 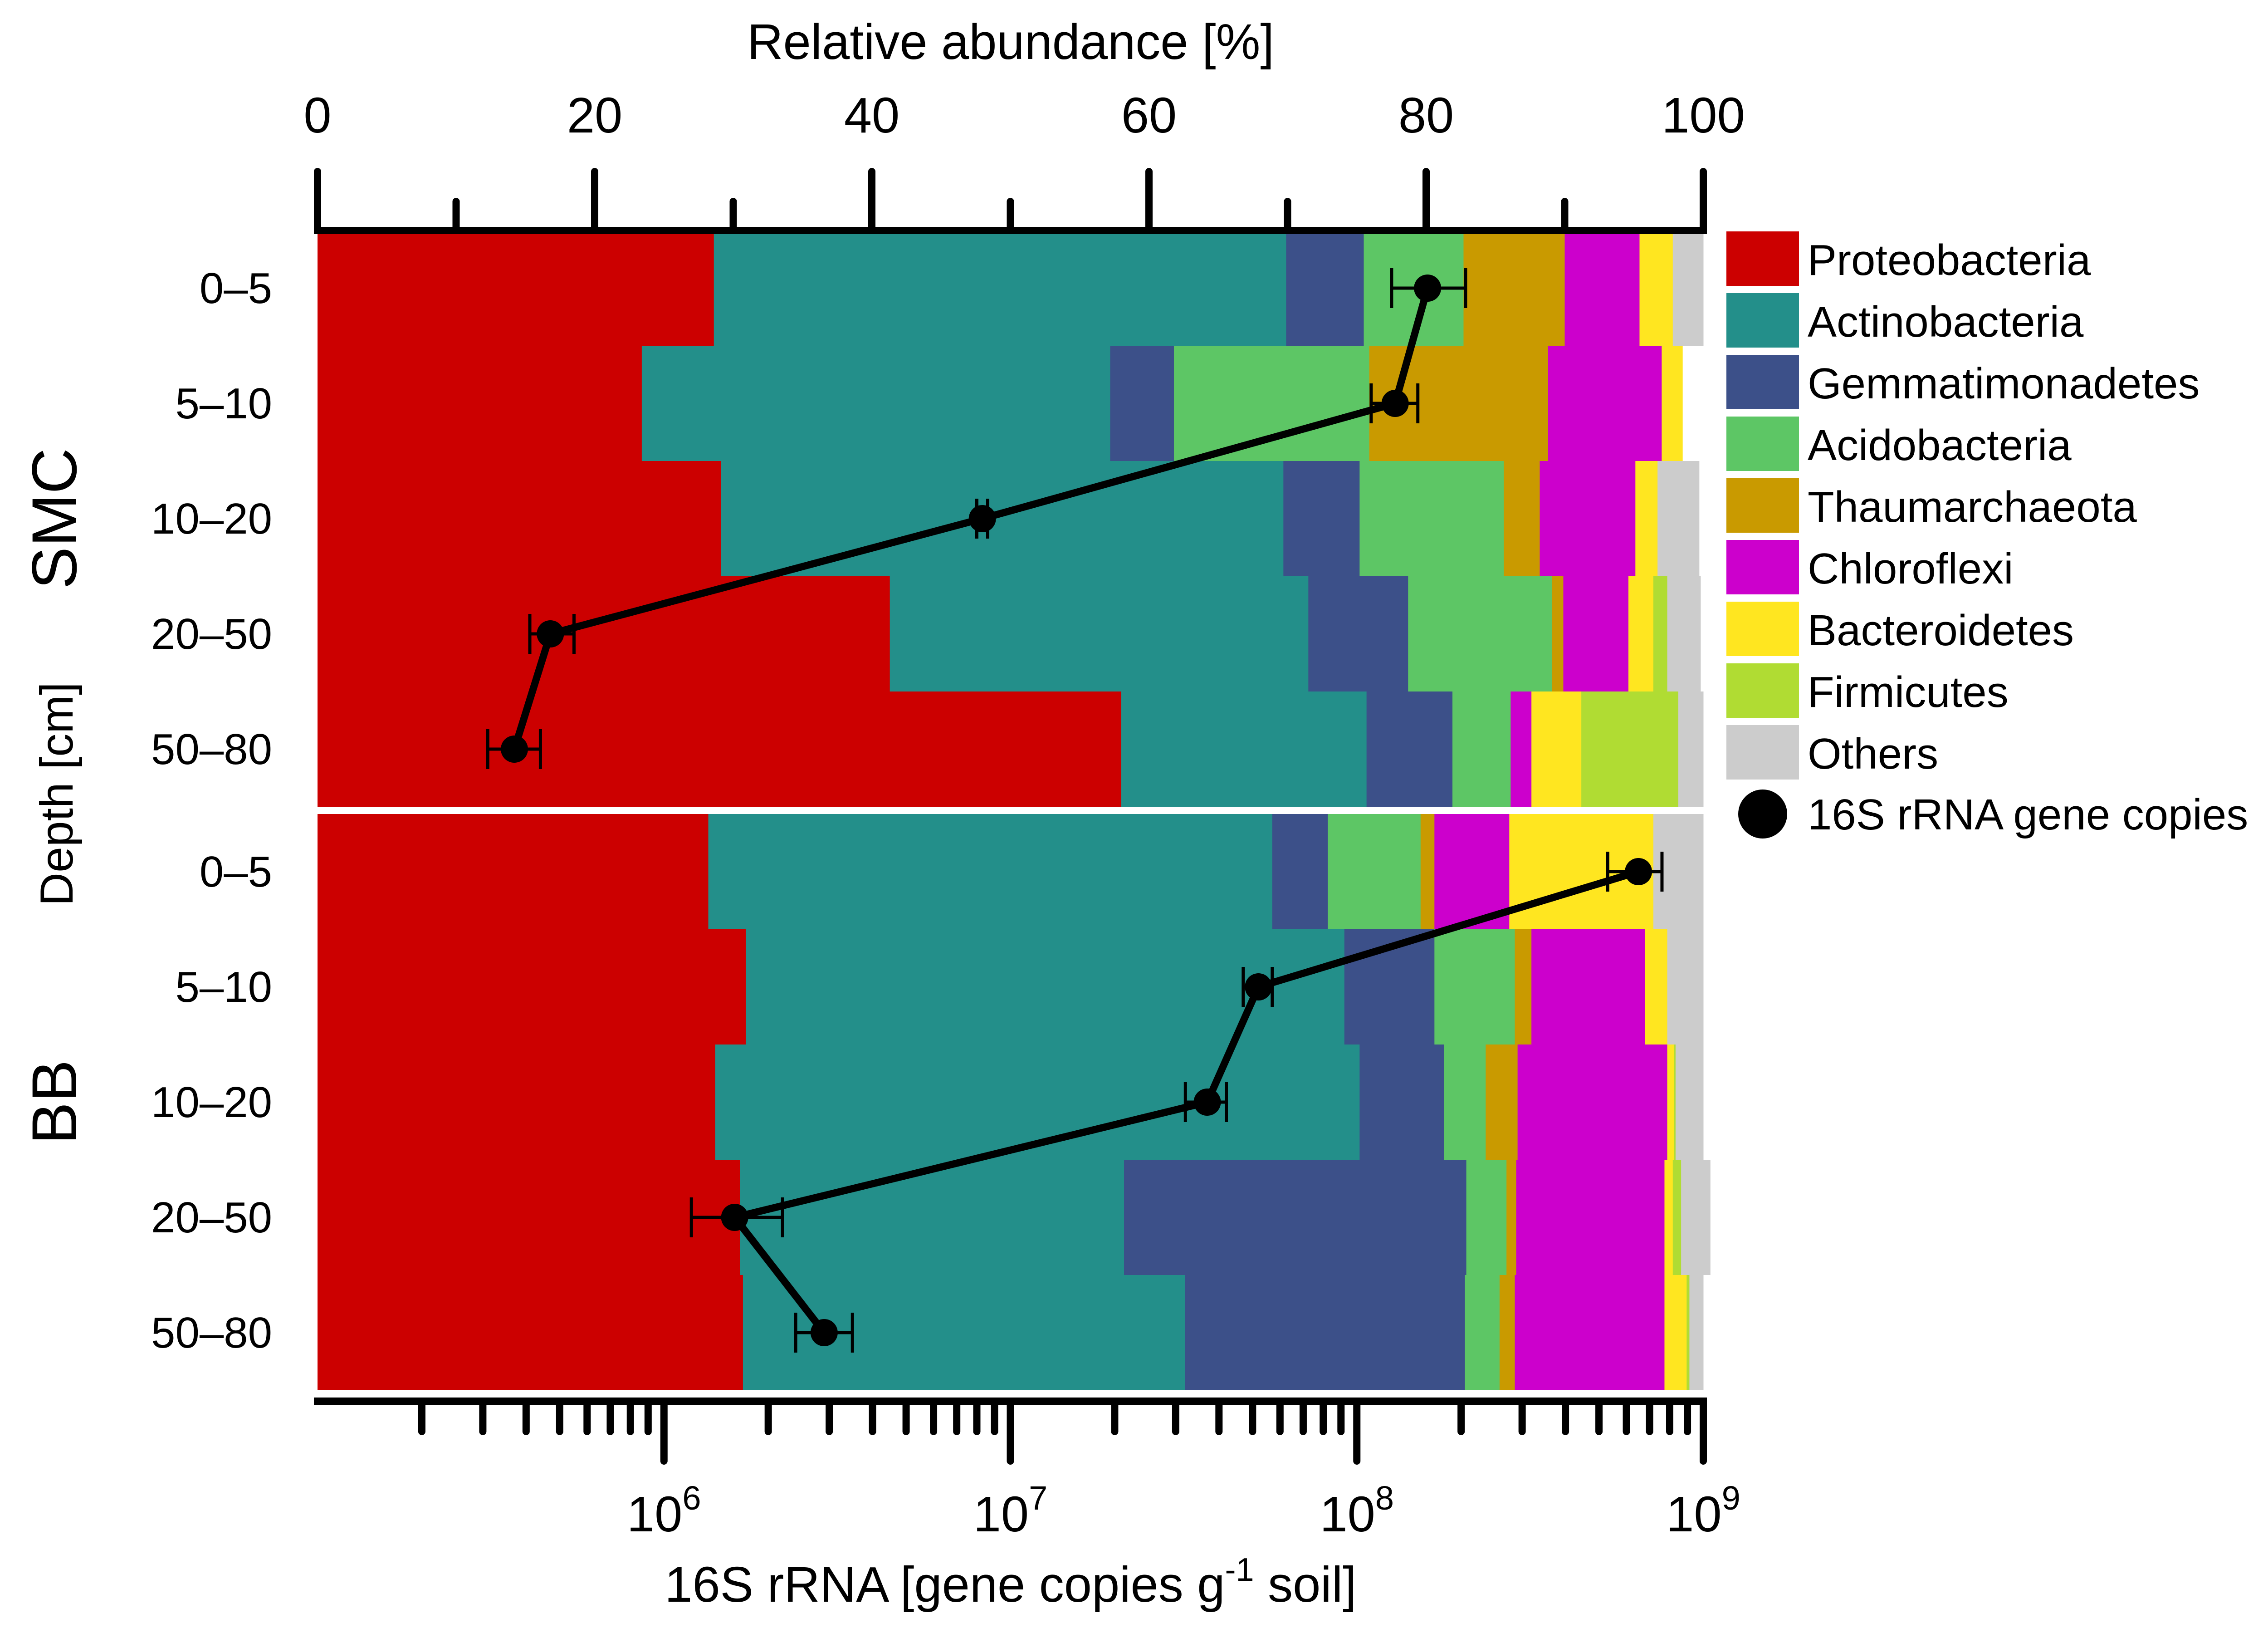 What do you see at coordinates (57, 794) in the screenshot?
I see `y-axis-title: Depth [cm]` at bounding box center [57, 794].